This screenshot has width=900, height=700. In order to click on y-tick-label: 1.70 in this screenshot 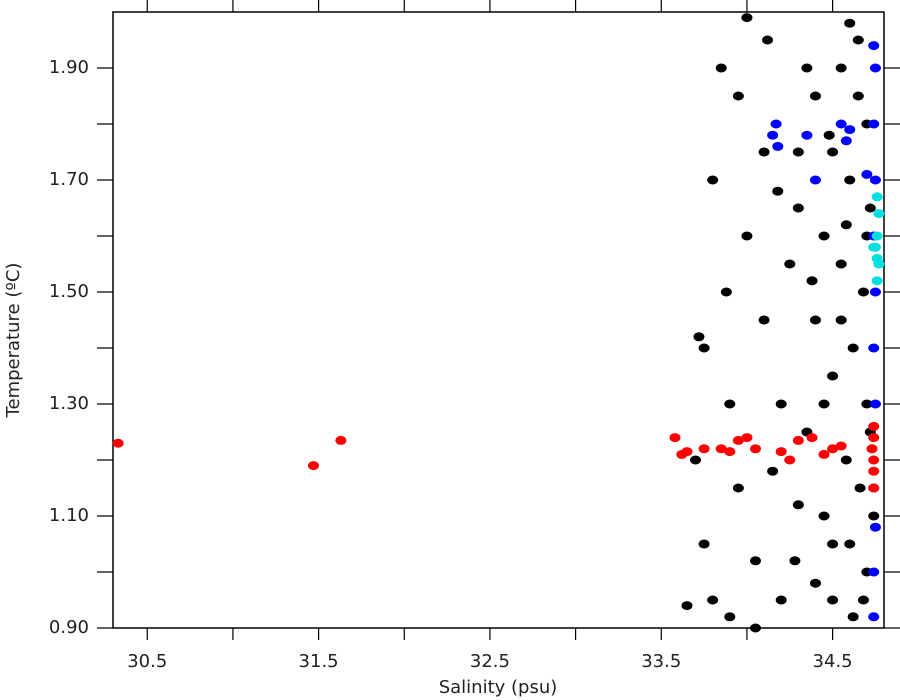, I will do `click(69, 179)`.